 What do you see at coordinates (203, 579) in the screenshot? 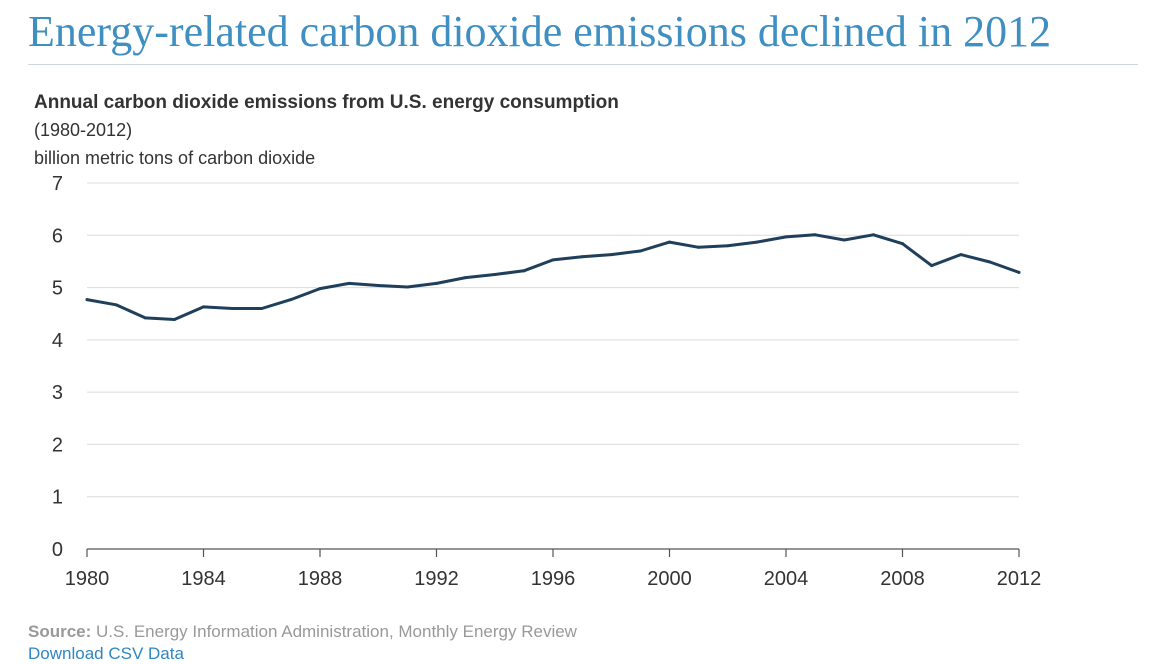
I see `x-tick-label: 1984` at bounding box center [203, 579].